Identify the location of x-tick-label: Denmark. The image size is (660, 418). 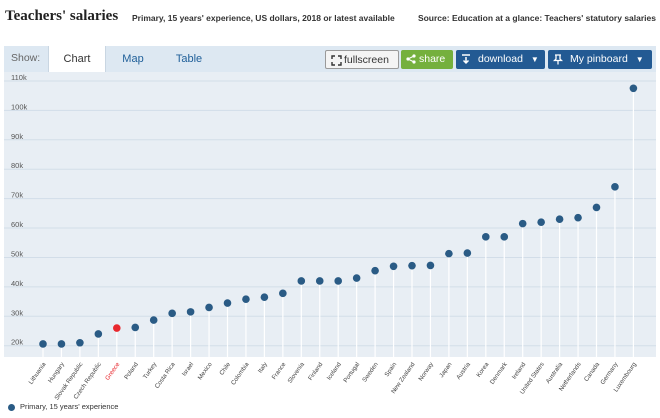
(499, 372).